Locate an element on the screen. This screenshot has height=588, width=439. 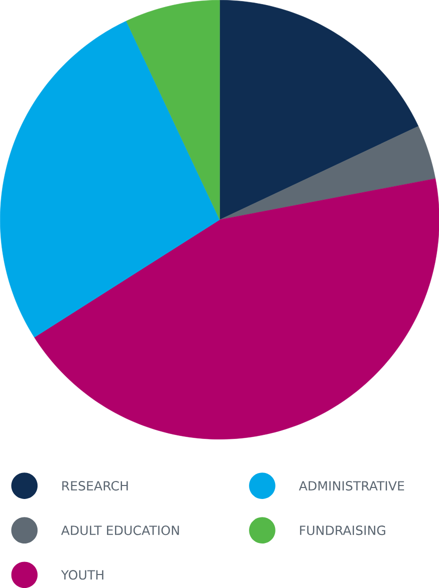
legend-label: ADMINISTRATIVE is located at coordinates (351, 486).